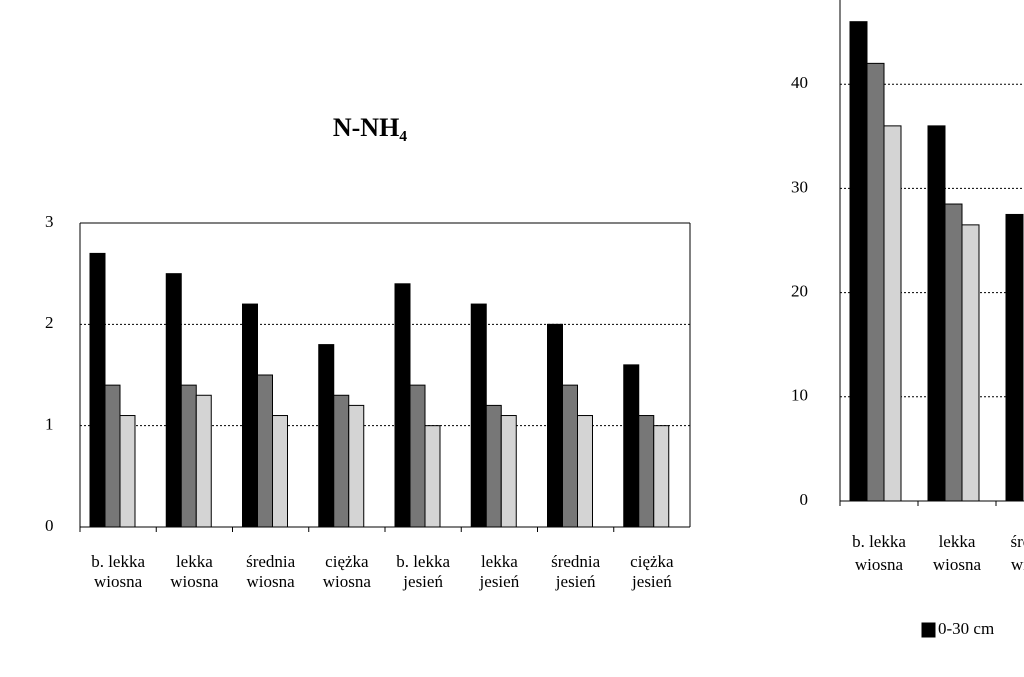 This screenshot has height=677, width=1024. Describe the element at coordinates (799, 395) in the screenshot. I see `y-tick-label: 10` at that location.